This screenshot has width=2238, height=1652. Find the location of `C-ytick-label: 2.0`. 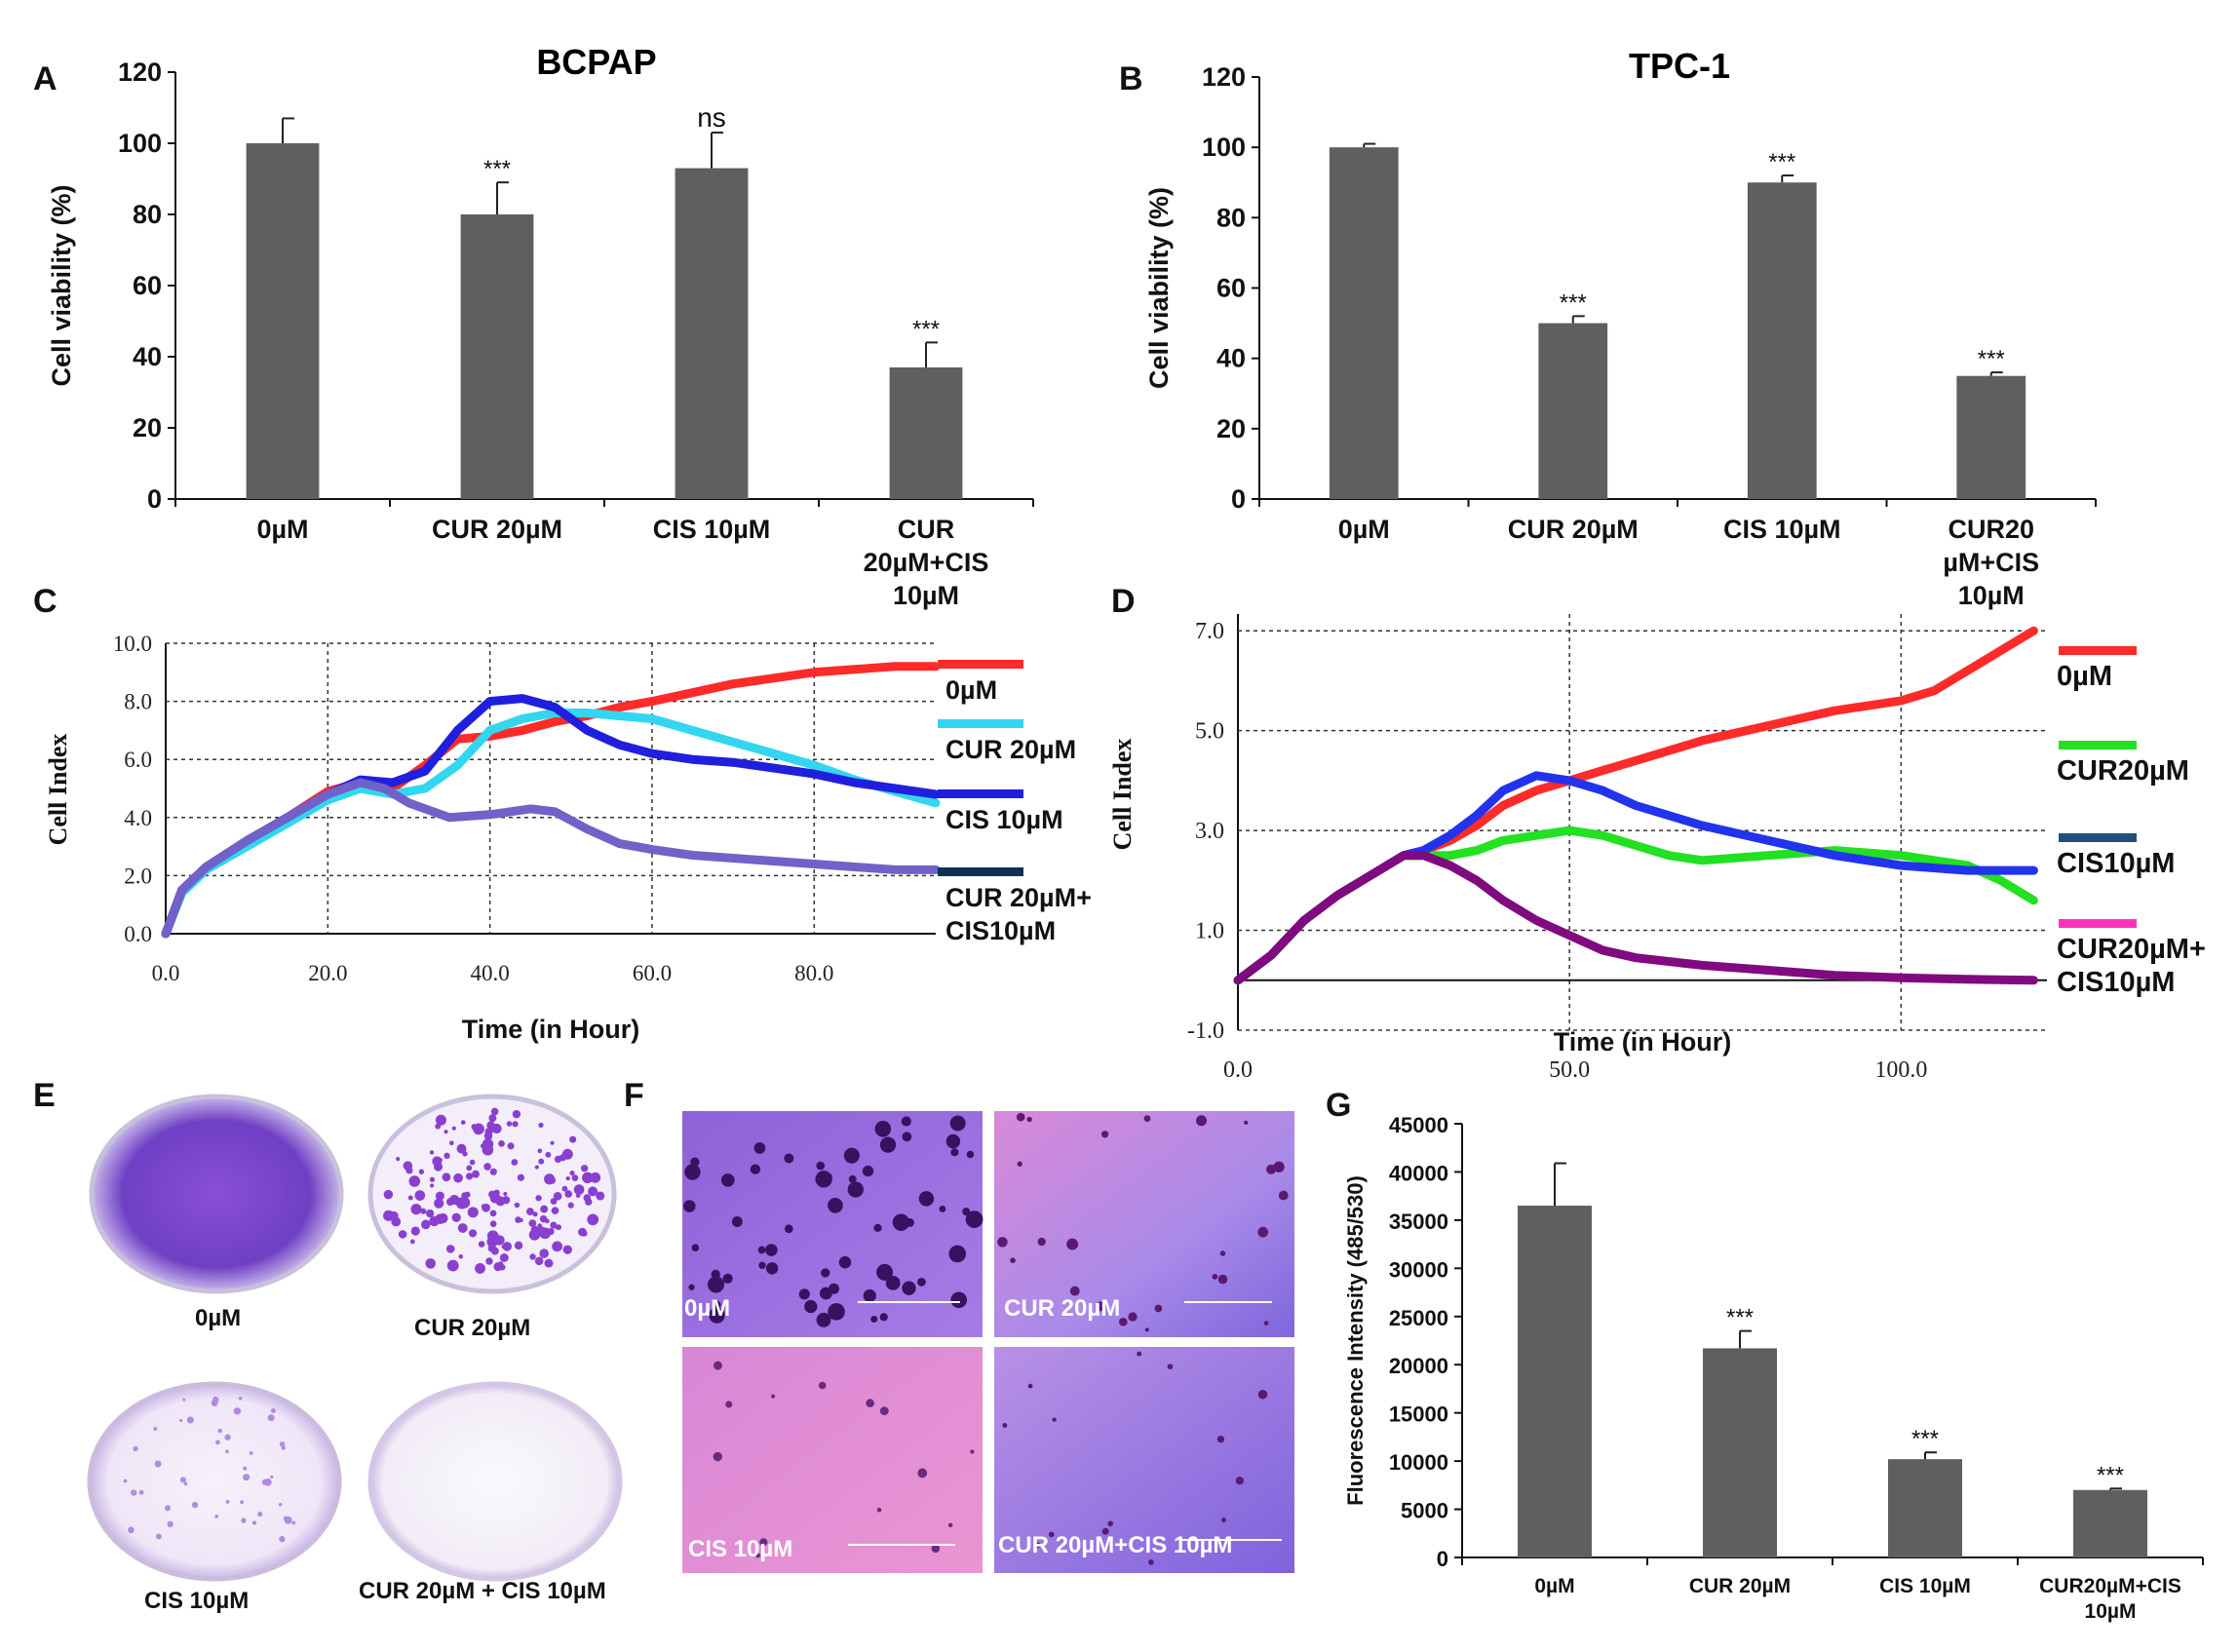

C-ytick-label: 2.0 is located at coordinates (138, 876).